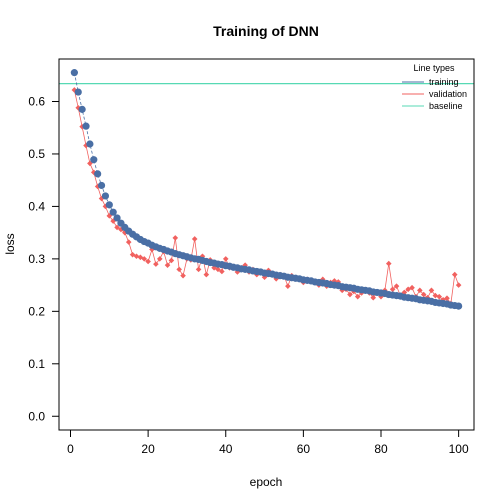 The height and width of the screenshot is (504, 504). I want to click on y-axis: 0.0 0.1 0.2 0.3 0.4 0.5 0.6, so click(43, 258).